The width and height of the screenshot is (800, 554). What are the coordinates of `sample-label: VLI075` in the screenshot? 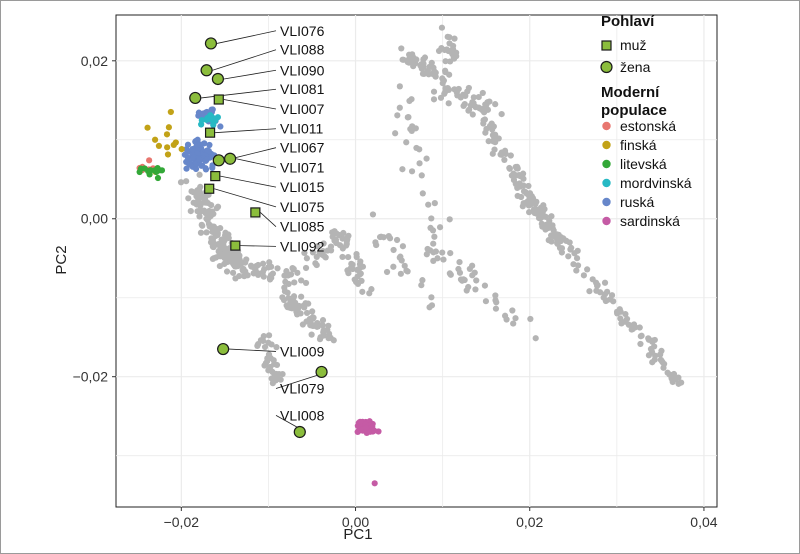 It's located at (302, 207).